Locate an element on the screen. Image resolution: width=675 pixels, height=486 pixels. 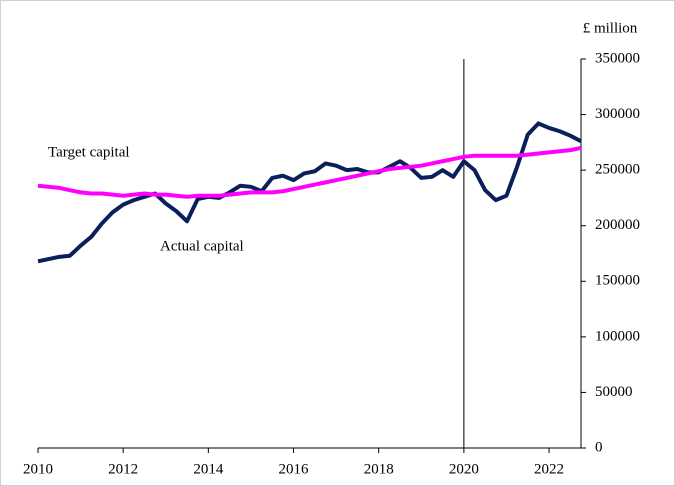
y-tick-label: 300000 is located at coordinates (617, 114).